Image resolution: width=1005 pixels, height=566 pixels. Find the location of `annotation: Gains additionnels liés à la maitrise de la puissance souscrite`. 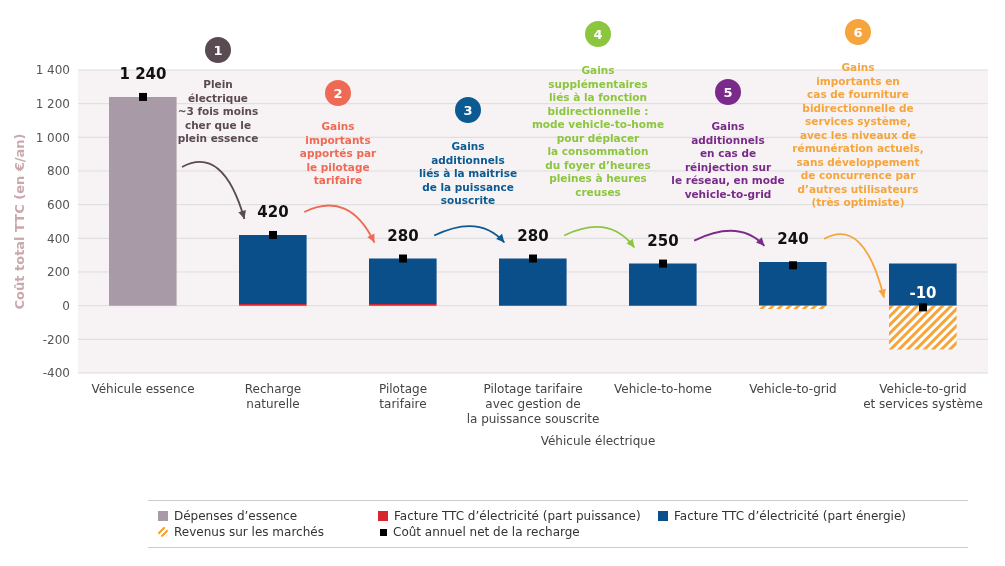

annotation: Gains additionnels liés à la maitrise de la puissance souscrite is located at coordinates (468, 173).